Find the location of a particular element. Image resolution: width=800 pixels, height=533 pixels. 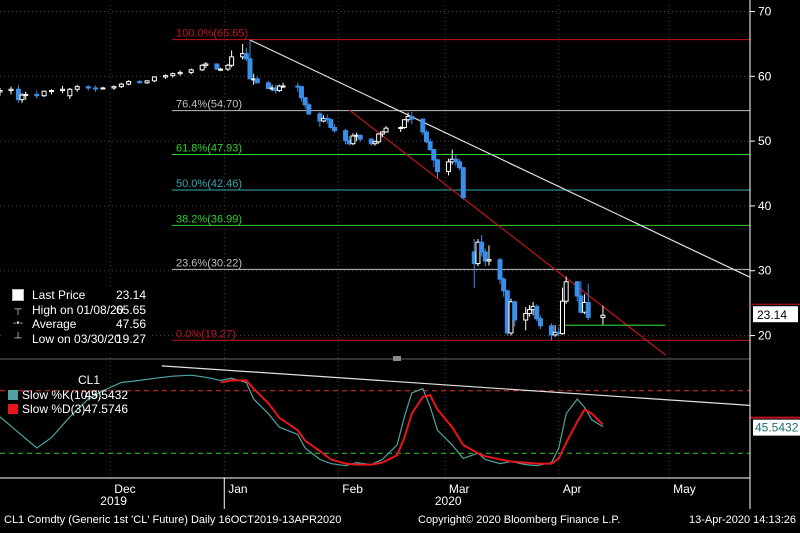

last-price-tag-bg is located at coordinates (775, 314).